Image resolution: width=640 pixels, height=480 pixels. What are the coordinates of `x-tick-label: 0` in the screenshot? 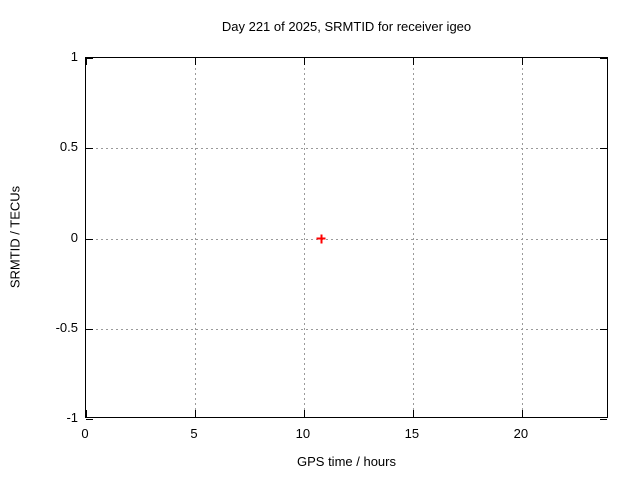 It's located at (85, 433).